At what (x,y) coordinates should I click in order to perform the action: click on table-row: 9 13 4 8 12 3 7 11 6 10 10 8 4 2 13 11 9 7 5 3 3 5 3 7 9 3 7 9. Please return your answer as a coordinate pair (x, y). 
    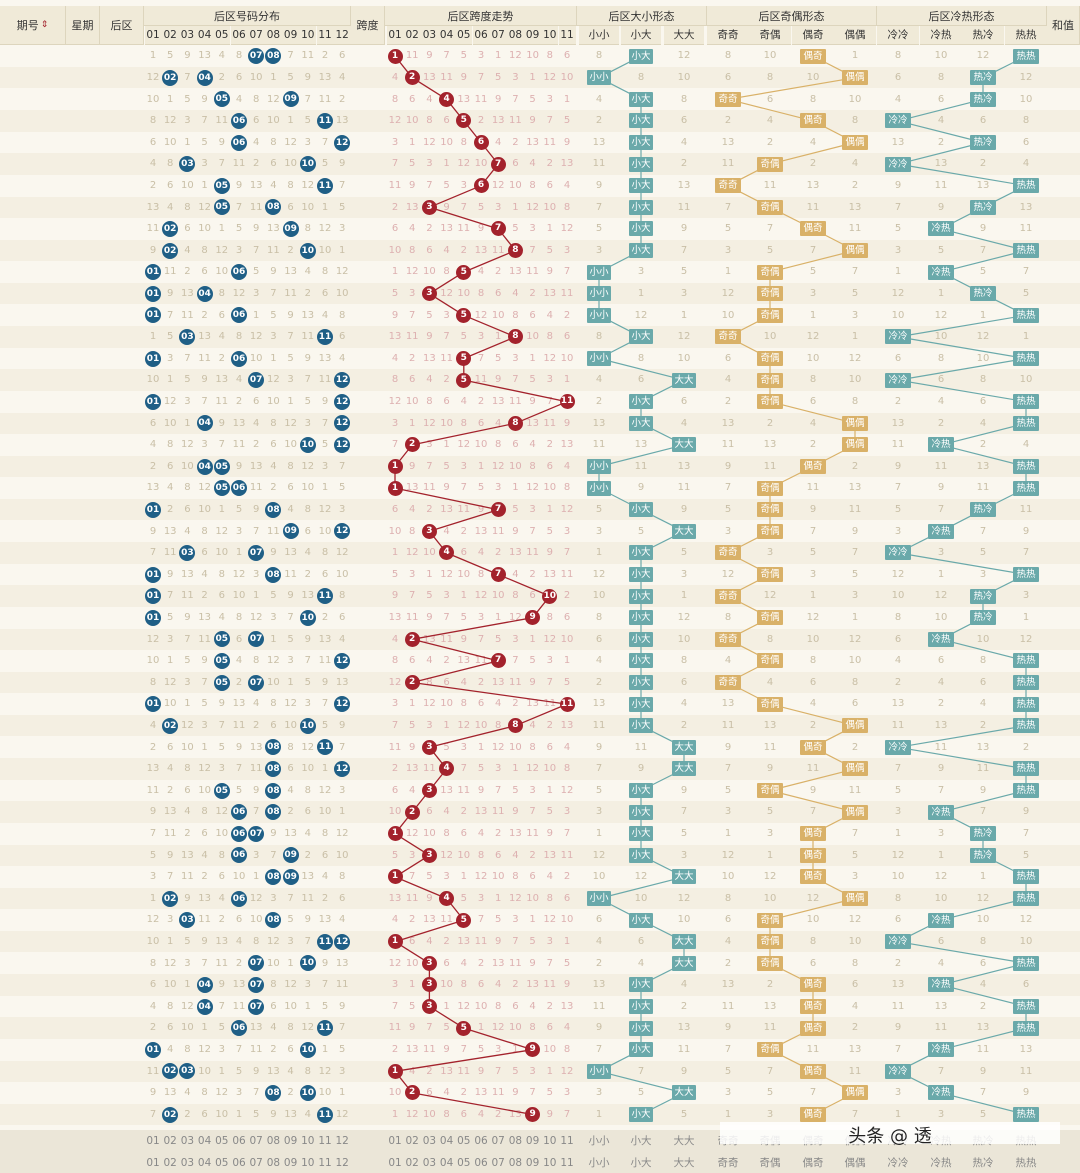
    Looking at the image, I should click on (540, 532).